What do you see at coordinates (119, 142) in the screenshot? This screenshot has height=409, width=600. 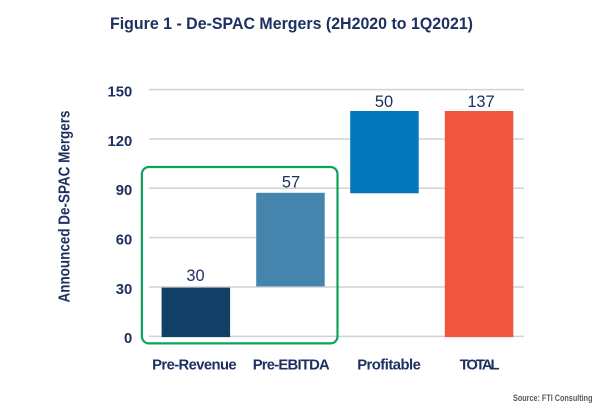 I see `svg-text: 120` at bounding box center [119, 142].